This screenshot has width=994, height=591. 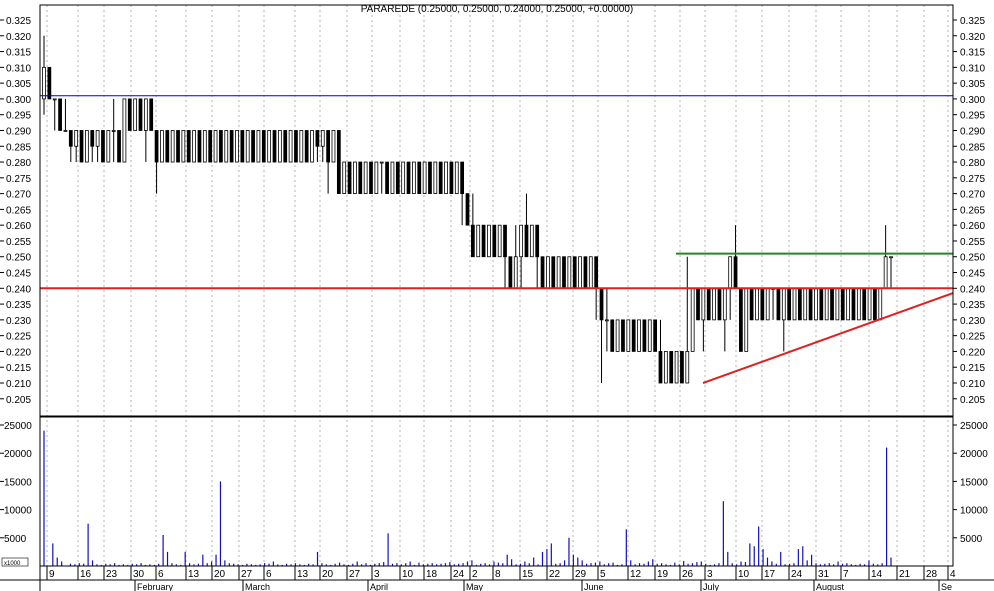 What do you see at coordinates (18, 68) in the screenshot?
I see `price-tick-label-left: 0.310` at bounding box center [18, 68].